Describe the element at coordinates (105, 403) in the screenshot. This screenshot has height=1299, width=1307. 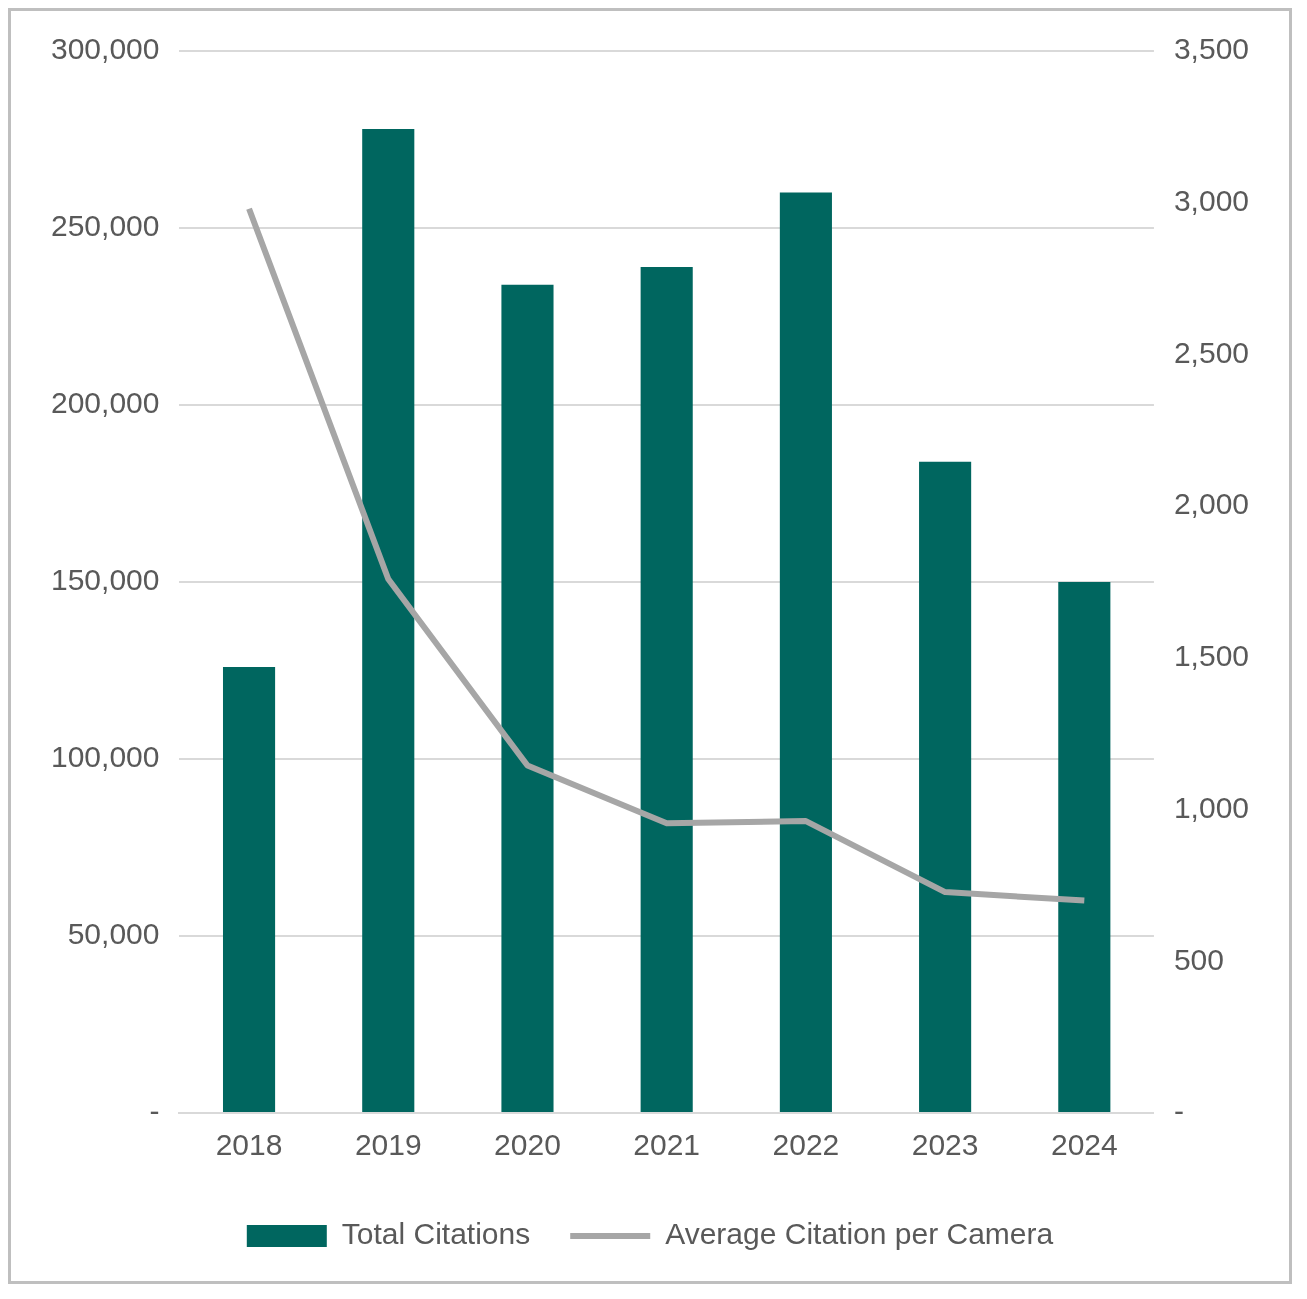
I see `y-tick-label: 200,000` at that location.